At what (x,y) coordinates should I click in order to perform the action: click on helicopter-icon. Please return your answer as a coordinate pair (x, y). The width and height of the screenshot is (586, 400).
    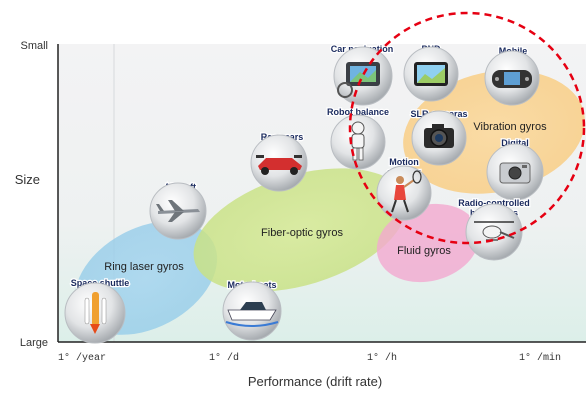
    Looking at the image, I should click on (494, 232).